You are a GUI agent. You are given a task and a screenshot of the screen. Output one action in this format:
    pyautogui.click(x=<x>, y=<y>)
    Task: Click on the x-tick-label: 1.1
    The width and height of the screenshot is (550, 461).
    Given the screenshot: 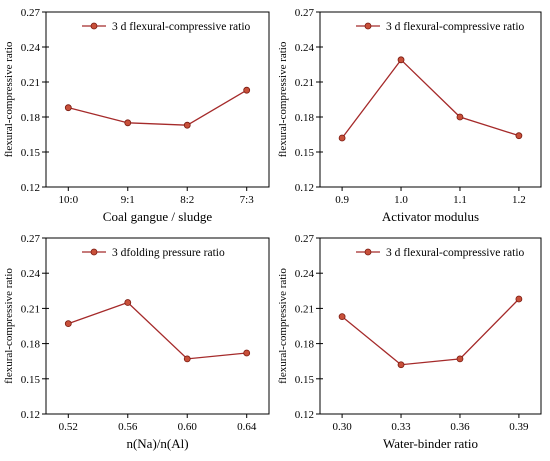 What is the action you would take?
    pyautogui.click(x=460, y=200)
    